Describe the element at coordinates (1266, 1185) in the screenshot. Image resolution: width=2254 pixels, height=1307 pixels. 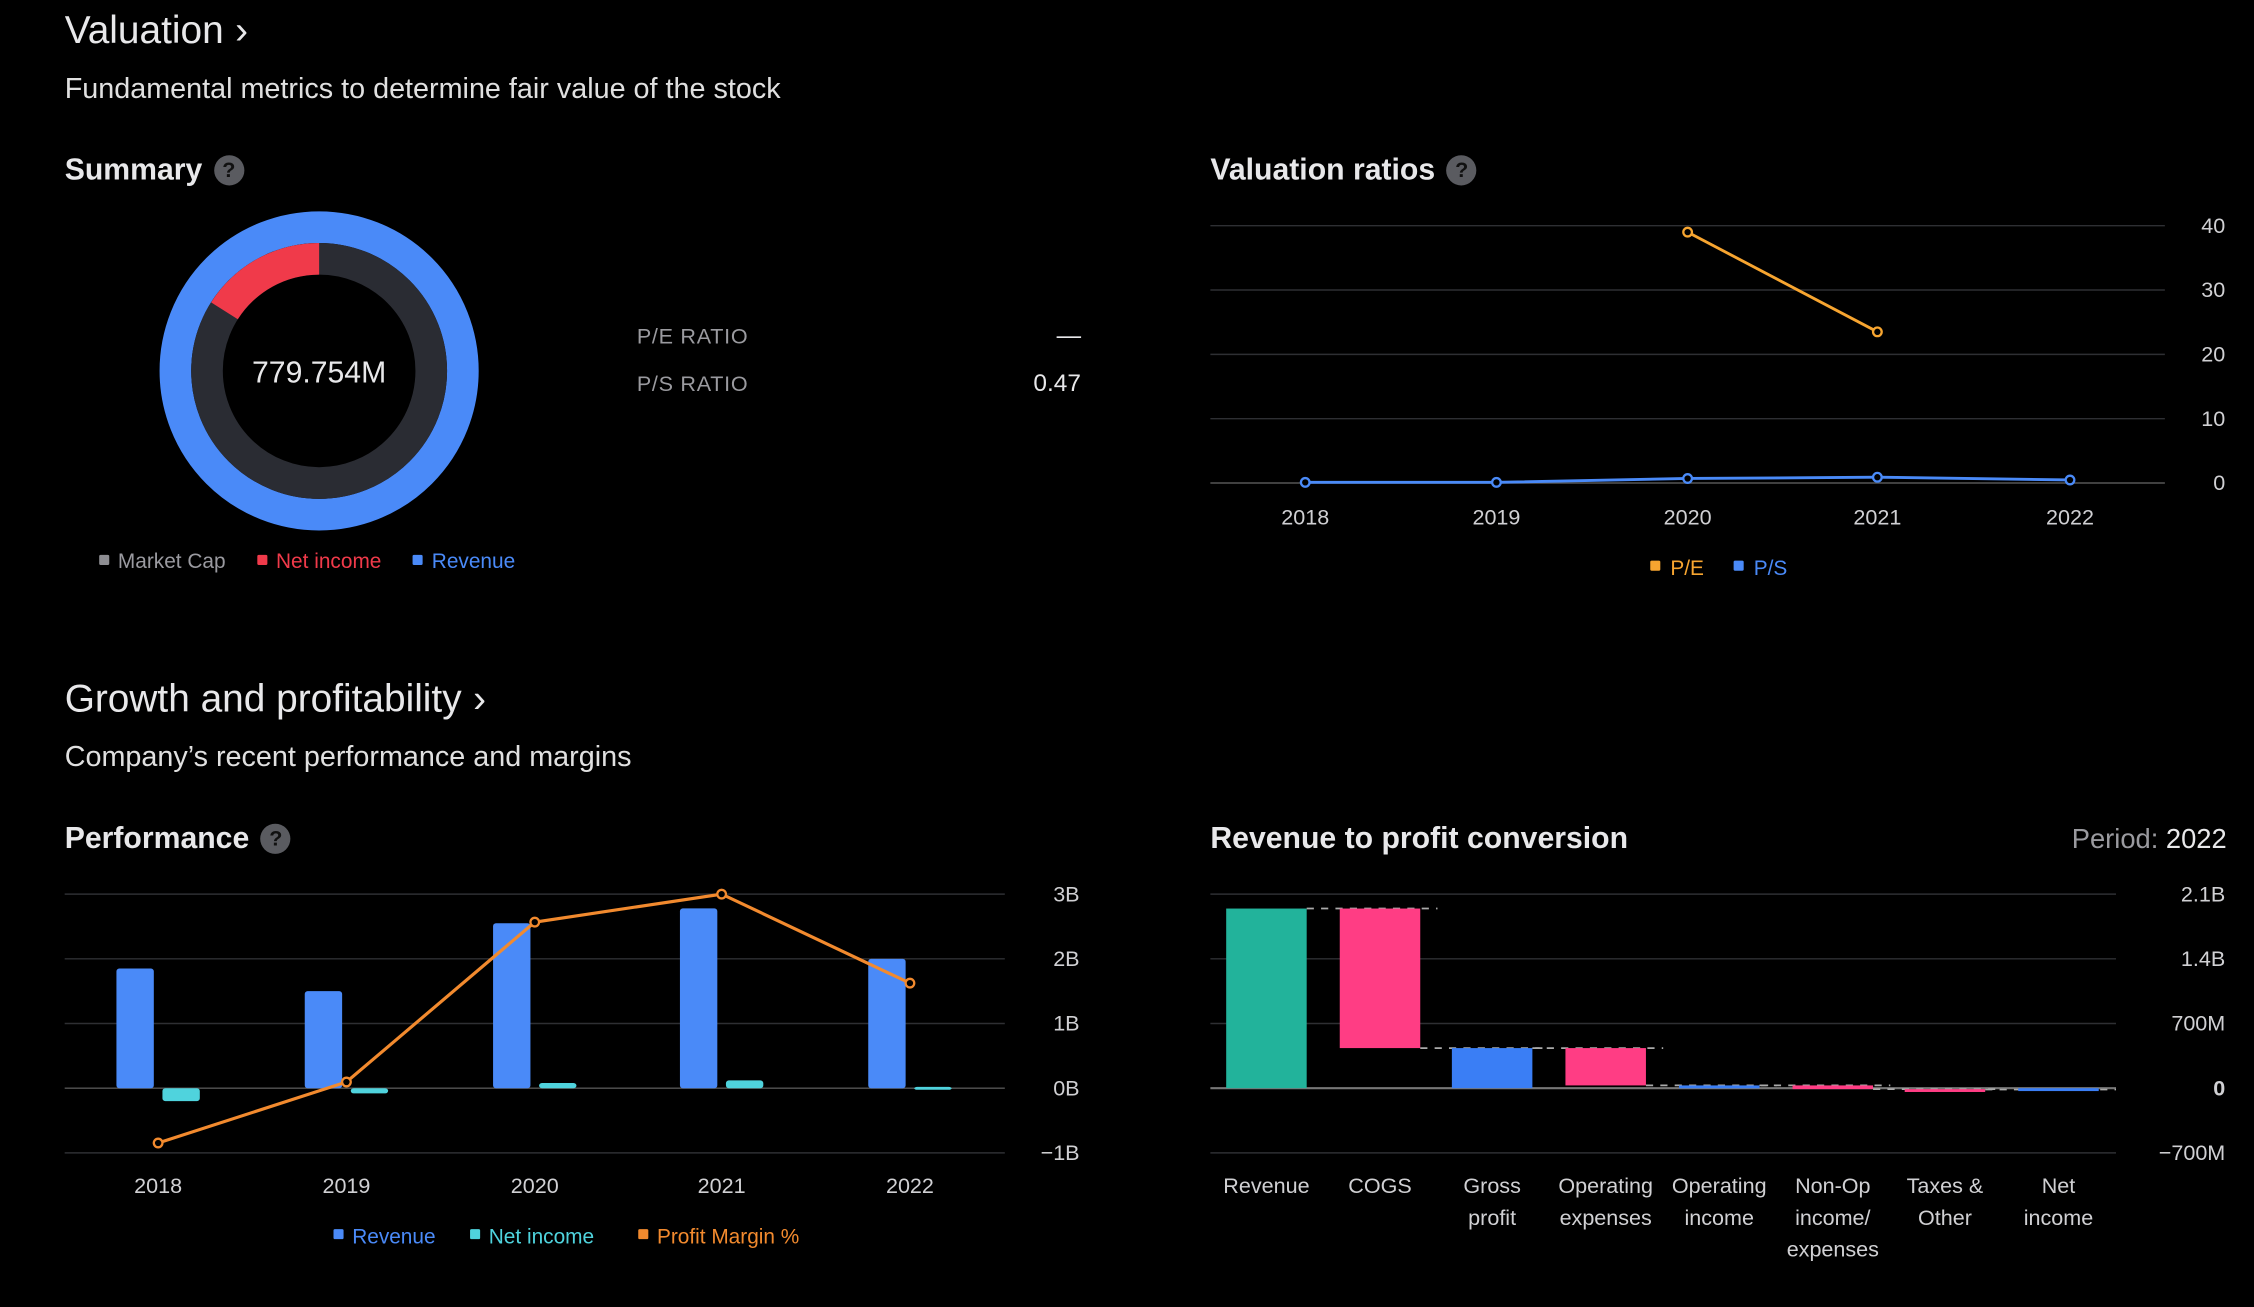
I see `category-label: Revenue` at that location.